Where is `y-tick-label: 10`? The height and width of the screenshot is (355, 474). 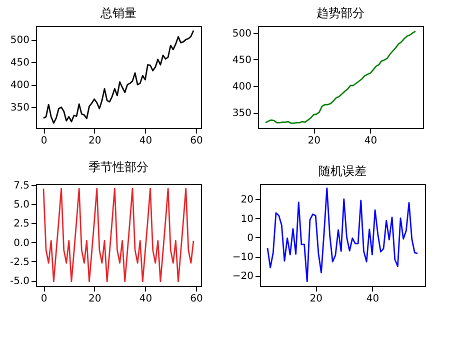 y-tick-label: 10 is located at coordinates (247, 219).